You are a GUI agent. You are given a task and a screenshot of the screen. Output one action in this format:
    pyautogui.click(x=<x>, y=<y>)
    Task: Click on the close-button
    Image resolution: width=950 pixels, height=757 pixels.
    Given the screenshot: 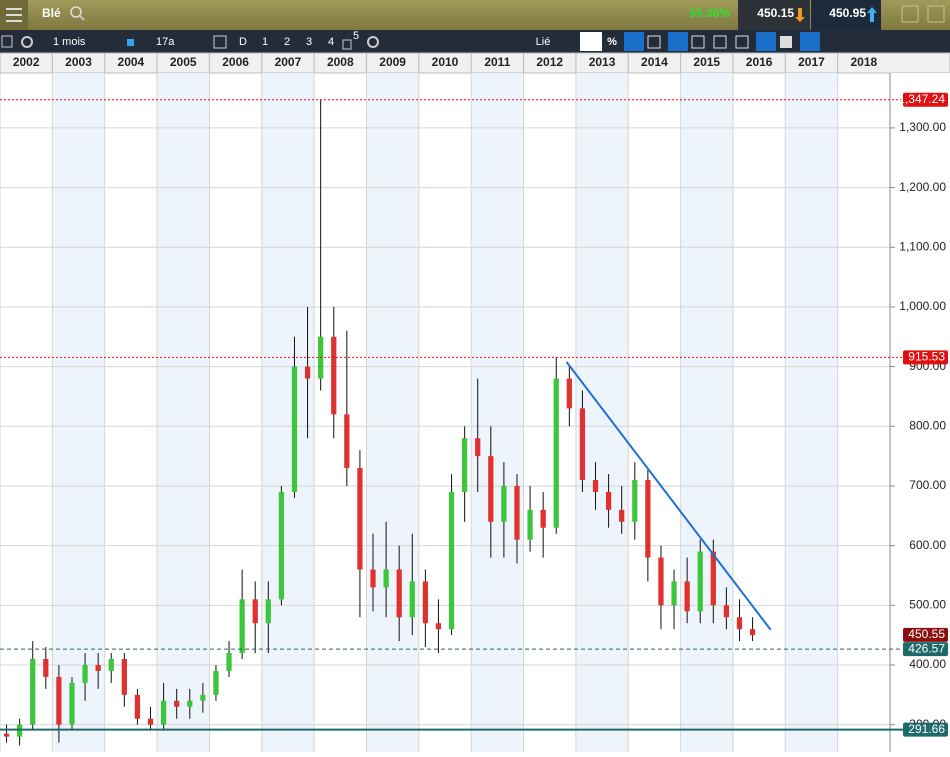 What is the action you would take?
    pyautogui.click(x=936, y=14)
    